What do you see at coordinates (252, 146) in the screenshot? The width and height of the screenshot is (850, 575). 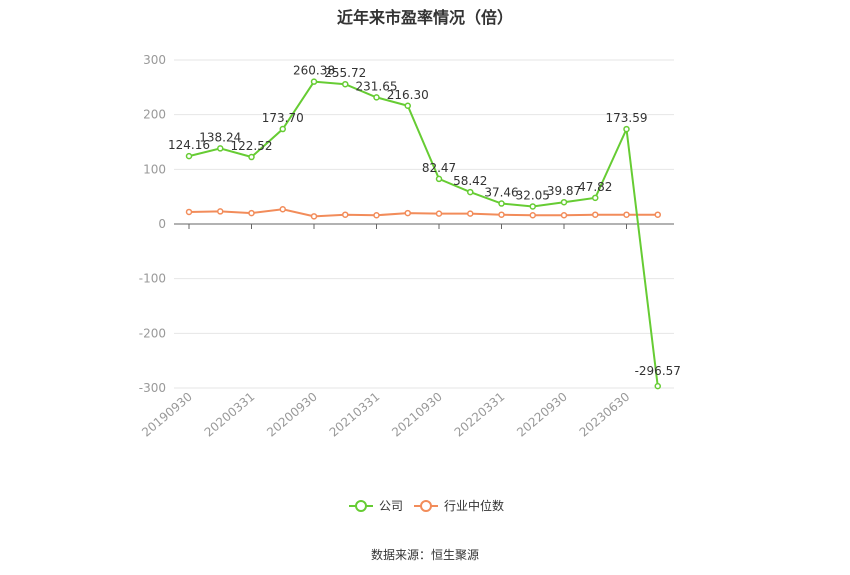 I see `data-label: 122.52` at bounding box center [252, 146].